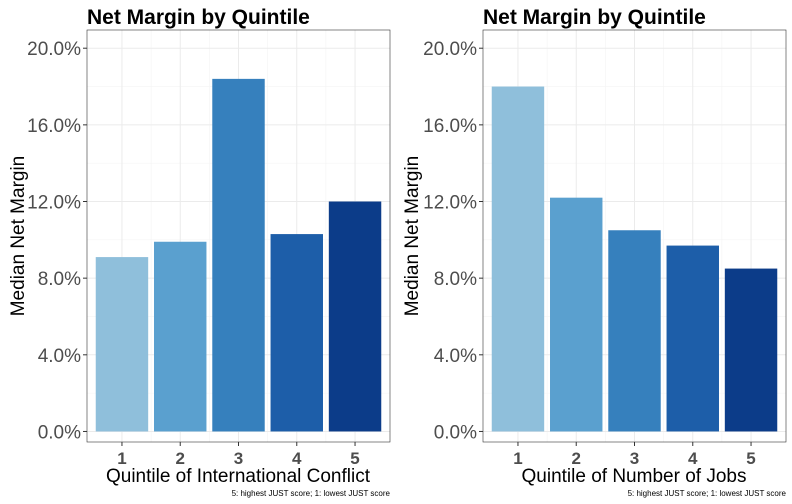  Describe the element at coordinates (238, 476) in the screenshot. I see `x-axis-label: Quintile of International Conflict` at that location.